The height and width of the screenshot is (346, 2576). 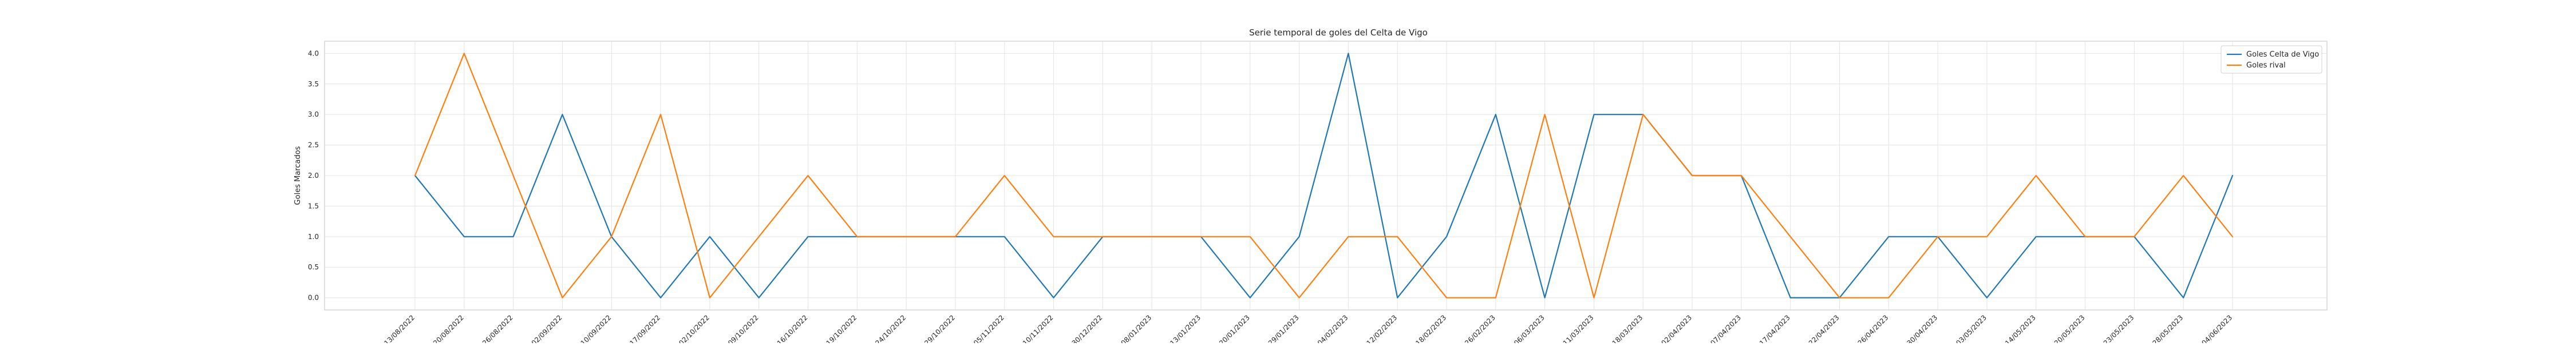 I want to click on legend-box, so click(x=2271, y=60).